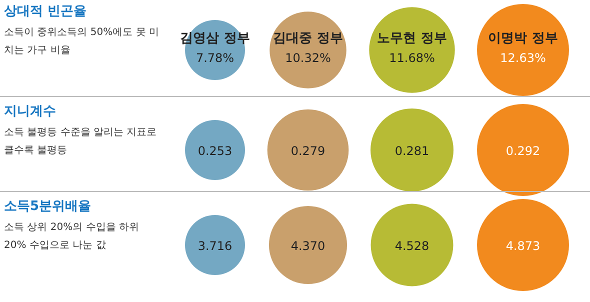 The width and height of the screenshot is (590, 302). Describe the element at coordinates (412, 246) in the screenshot. I see `data-label: 4.528` at that location.